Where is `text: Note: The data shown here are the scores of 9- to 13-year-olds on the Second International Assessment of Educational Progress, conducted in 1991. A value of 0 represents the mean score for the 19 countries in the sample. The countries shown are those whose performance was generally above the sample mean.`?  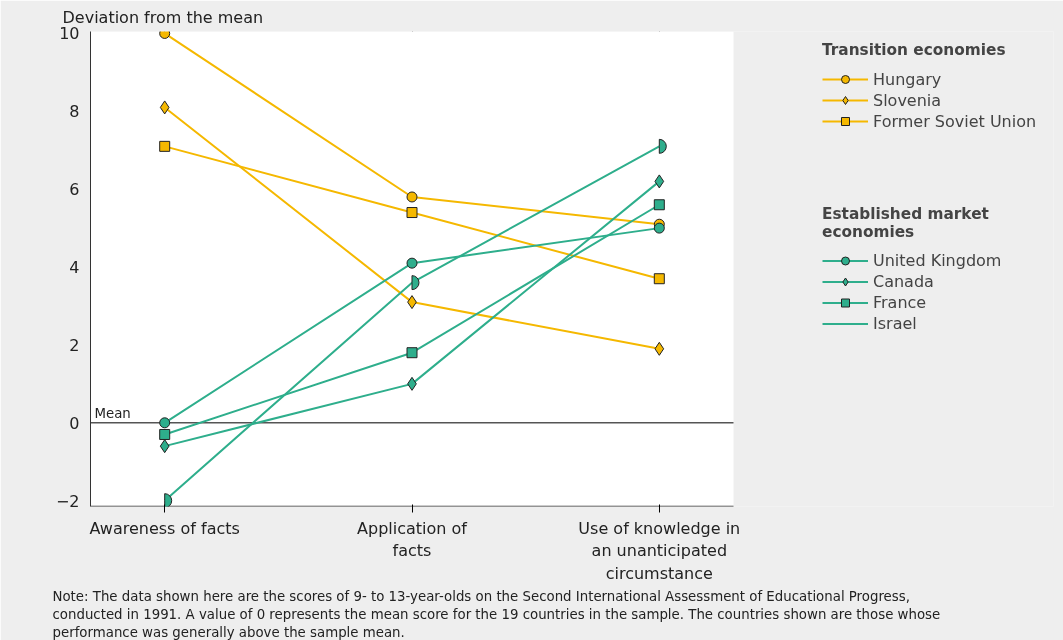
text: Note: The data shown here are the scores of 9- to 13-year-olds on the Second International Assessment of Educational Progress, conducted in 1991. A value of 0 represents the mean score for the 19 countries in the sample. The countries shown are those whose performance was generally above the sample mean. is located at coordinates (496, 614).